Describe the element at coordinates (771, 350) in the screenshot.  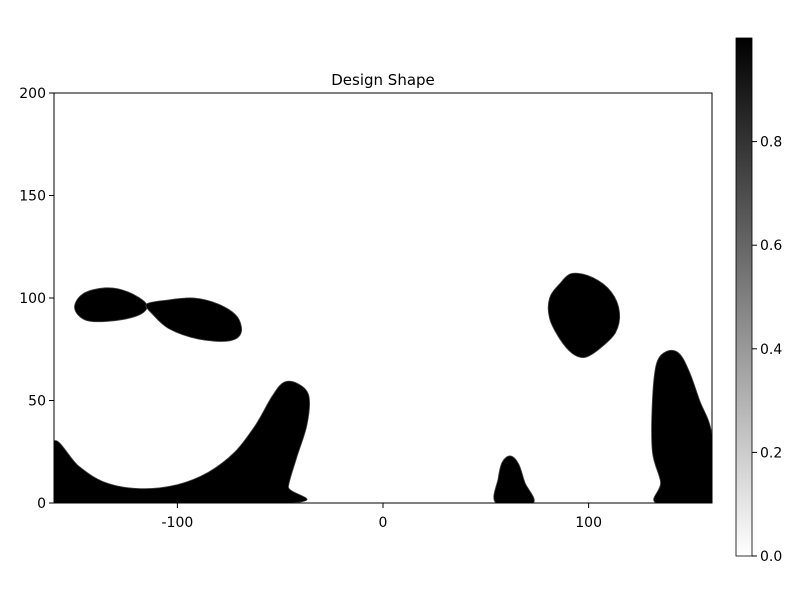
I see `colorbar-tick-label: 0.4` at that location.